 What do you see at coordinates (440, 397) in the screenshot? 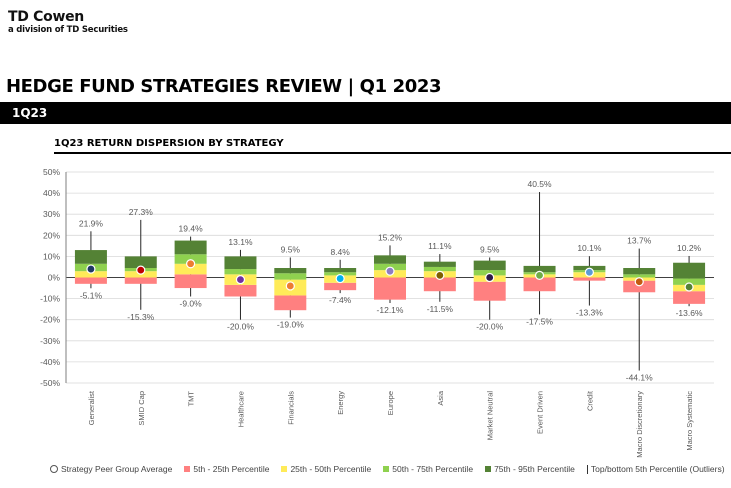
I see `category-label: Asia` at bounding box center [440, 397].